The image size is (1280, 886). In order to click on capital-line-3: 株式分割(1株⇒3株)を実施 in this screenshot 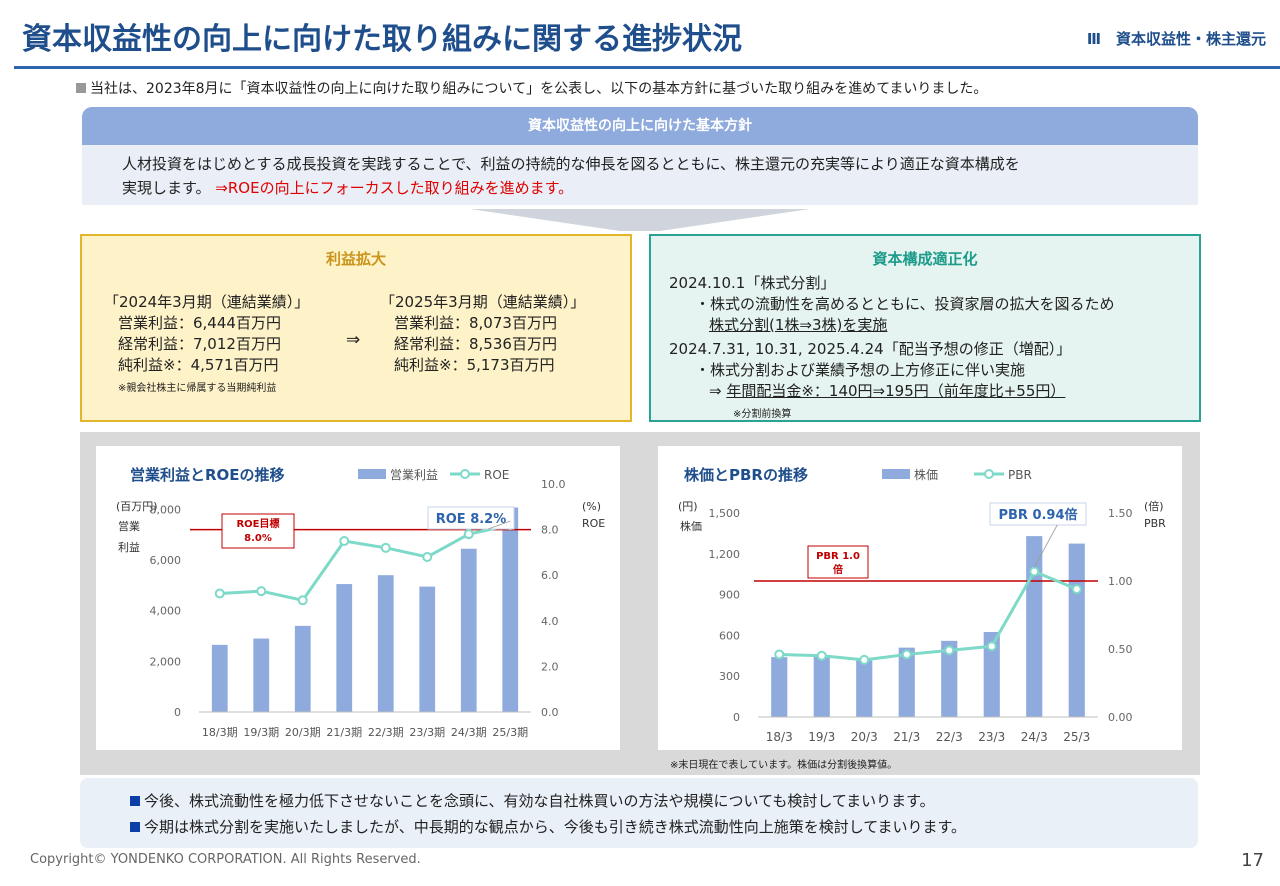, I will do `click(798, 325)`.